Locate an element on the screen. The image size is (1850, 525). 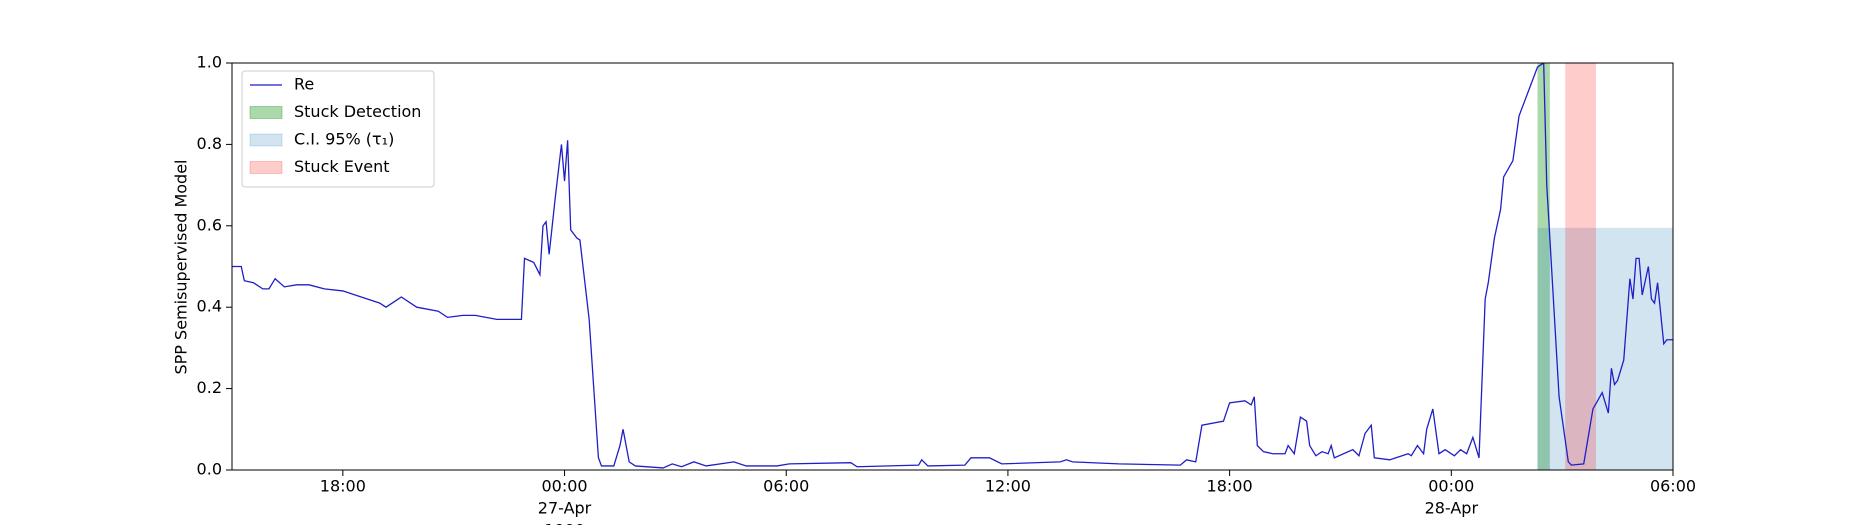
y-tick-label: 0.4 is located at coordinates (209, 306).